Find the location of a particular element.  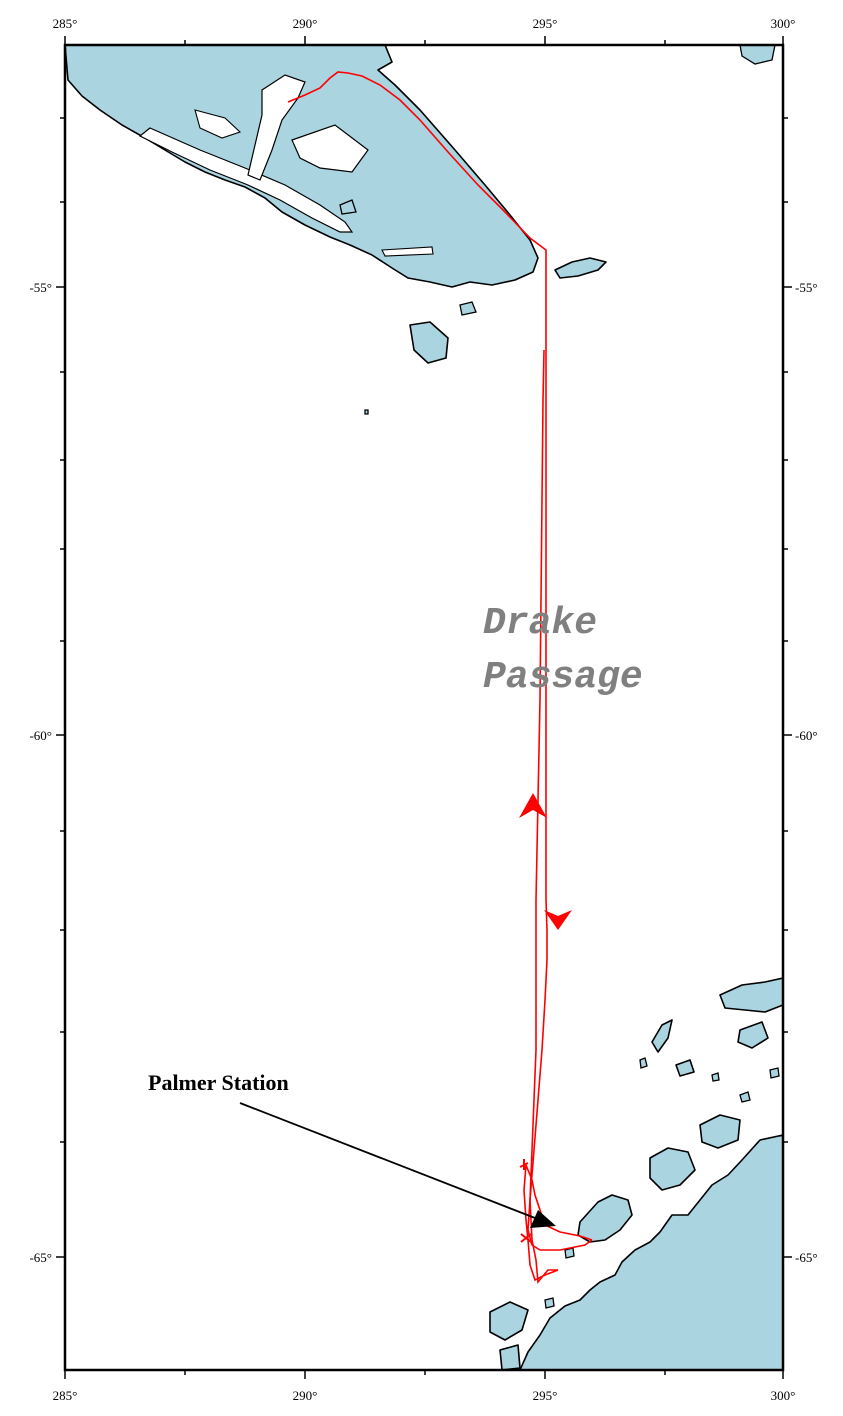

land-island-a is located at coordinates (720, 1131).